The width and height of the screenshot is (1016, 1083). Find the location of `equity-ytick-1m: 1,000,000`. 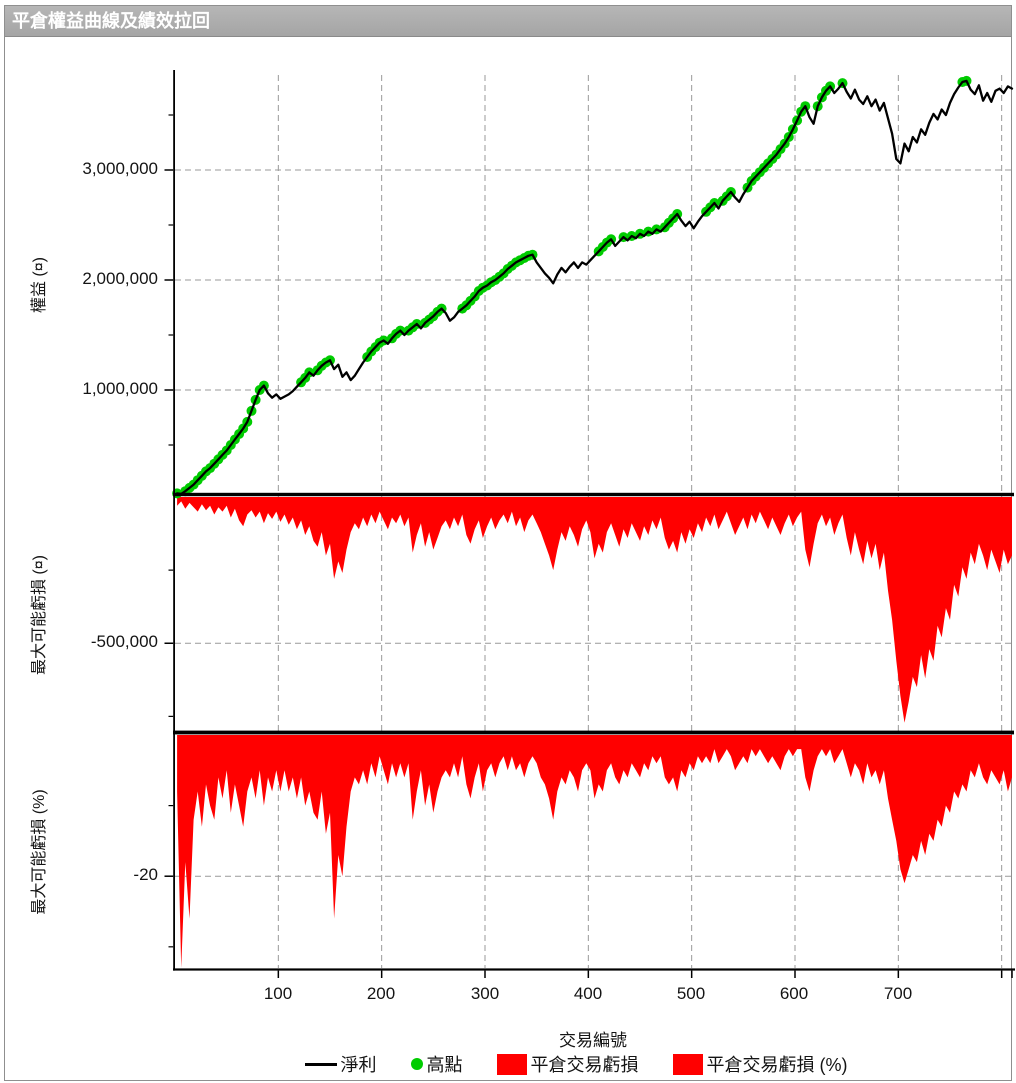

equity-ytick-1m: 1,000,000 is located at coordinates (120, 388).